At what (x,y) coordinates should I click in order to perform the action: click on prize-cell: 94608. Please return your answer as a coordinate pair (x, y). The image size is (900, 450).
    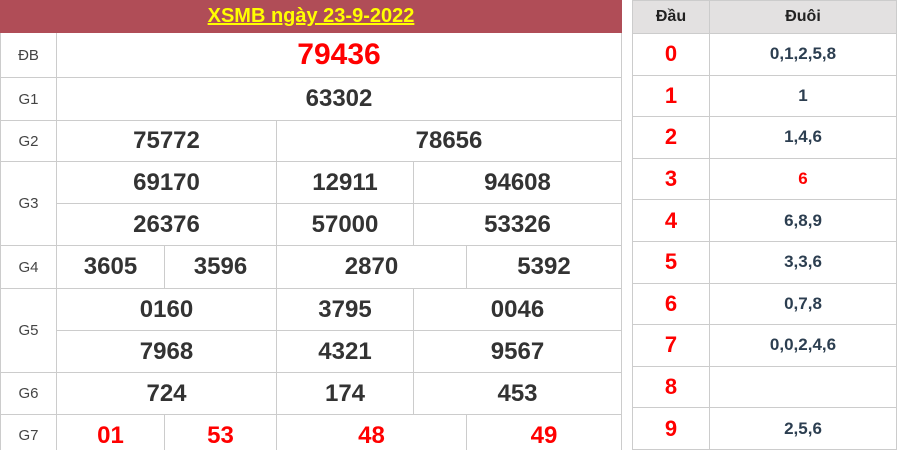
    Looking at the image, I should click on (517, 182).